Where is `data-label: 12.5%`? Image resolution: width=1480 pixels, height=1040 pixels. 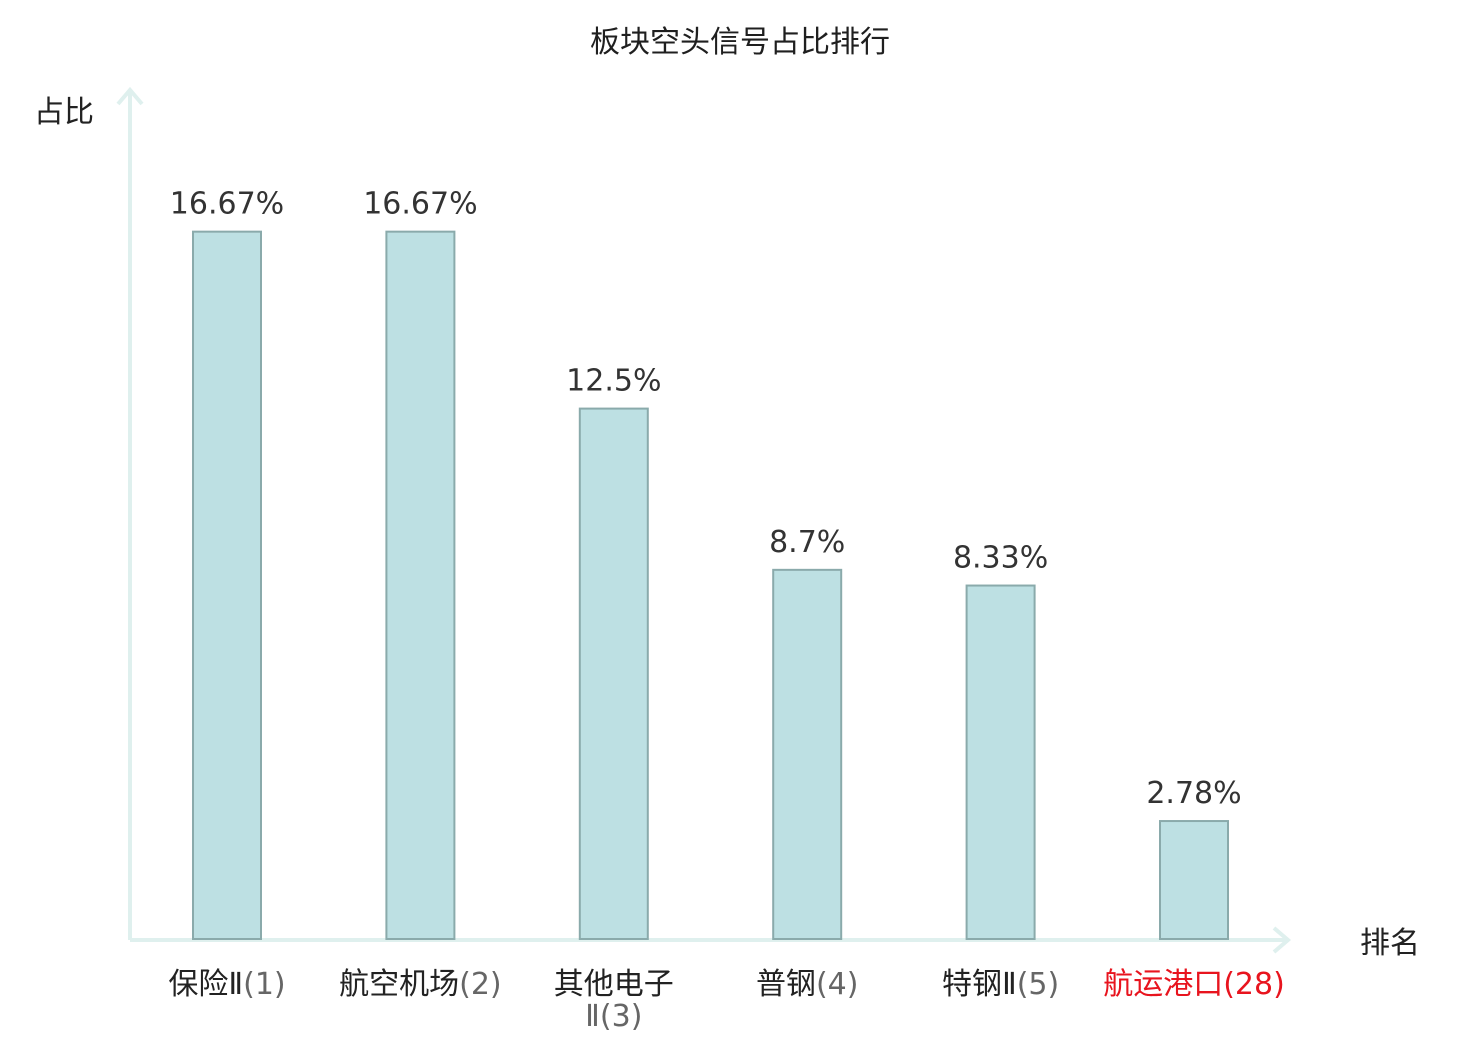 data-label: 12.5% is located at coordinates (613, 381).